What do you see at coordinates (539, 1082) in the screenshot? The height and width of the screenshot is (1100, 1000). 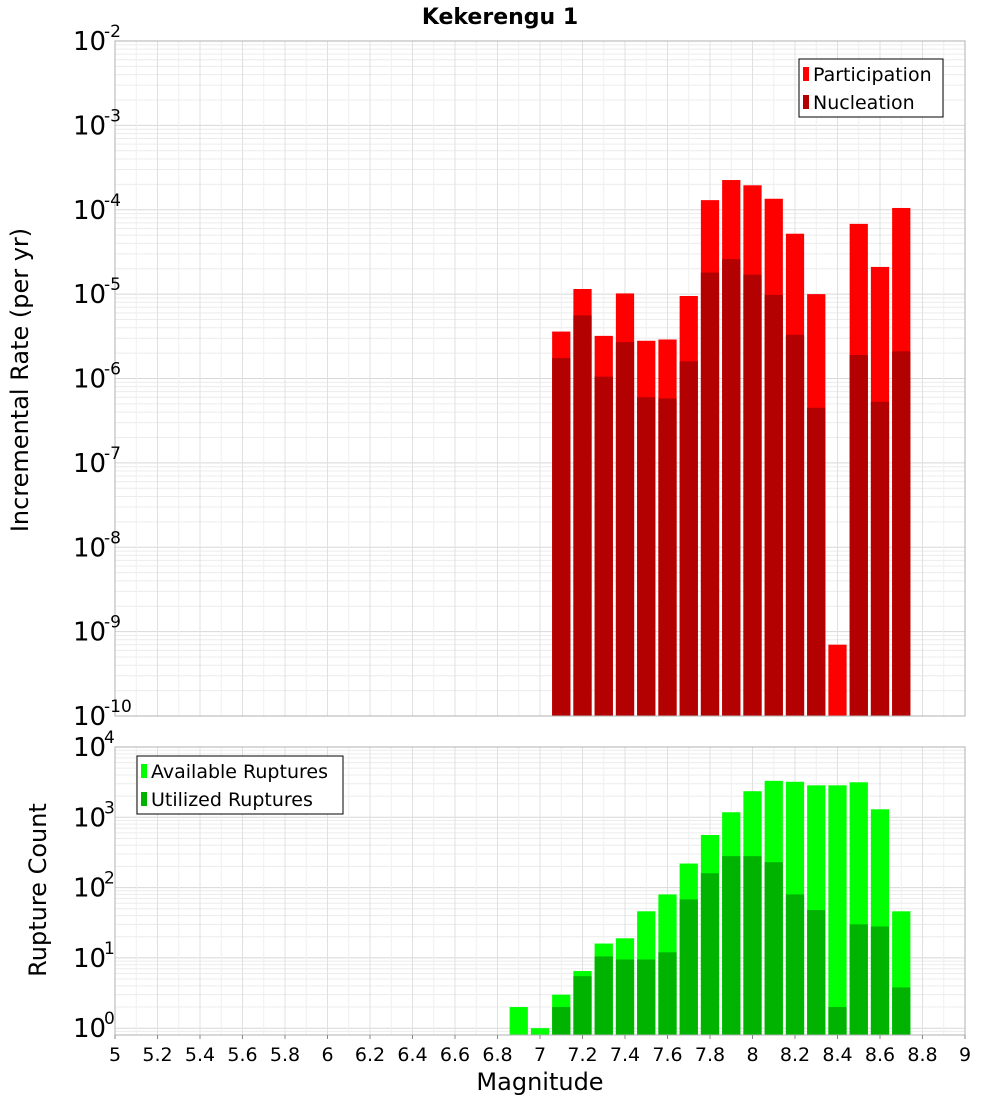 I see `x-axis-label: Magnitude` at bounding box center [539, 1082].